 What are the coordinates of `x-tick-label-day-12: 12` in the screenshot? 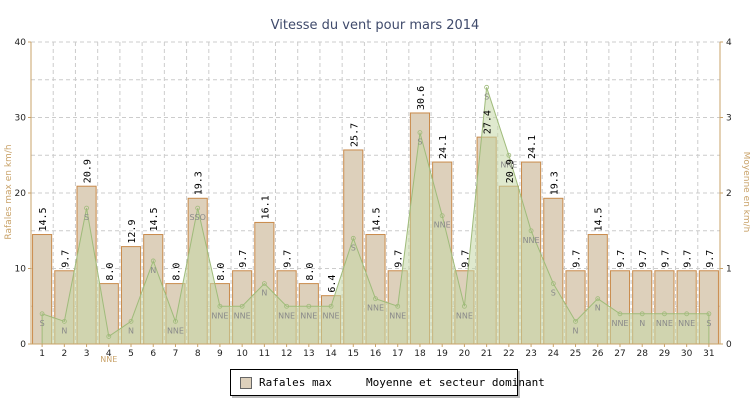 It's located at (286, 354).